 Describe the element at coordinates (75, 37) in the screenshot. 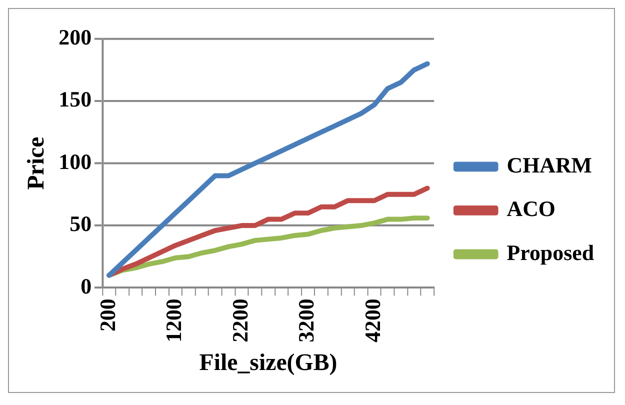

I see `y-tick-label: 200` at that location.